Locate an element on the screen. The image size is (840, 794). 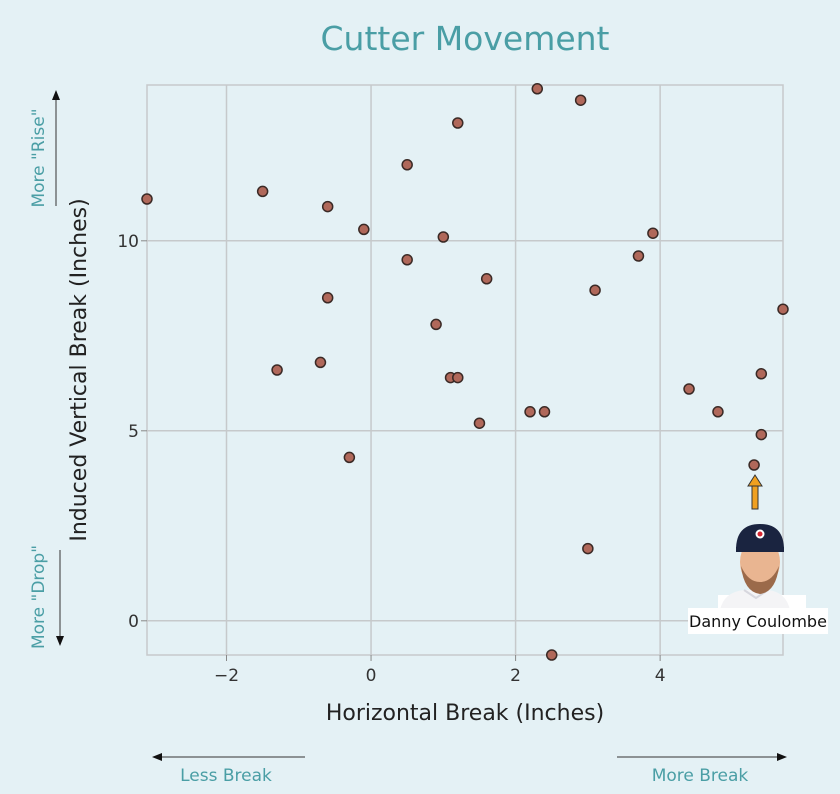
x-axis-label: Horizontal Break (Inches) is located at coordinates (465, 713).